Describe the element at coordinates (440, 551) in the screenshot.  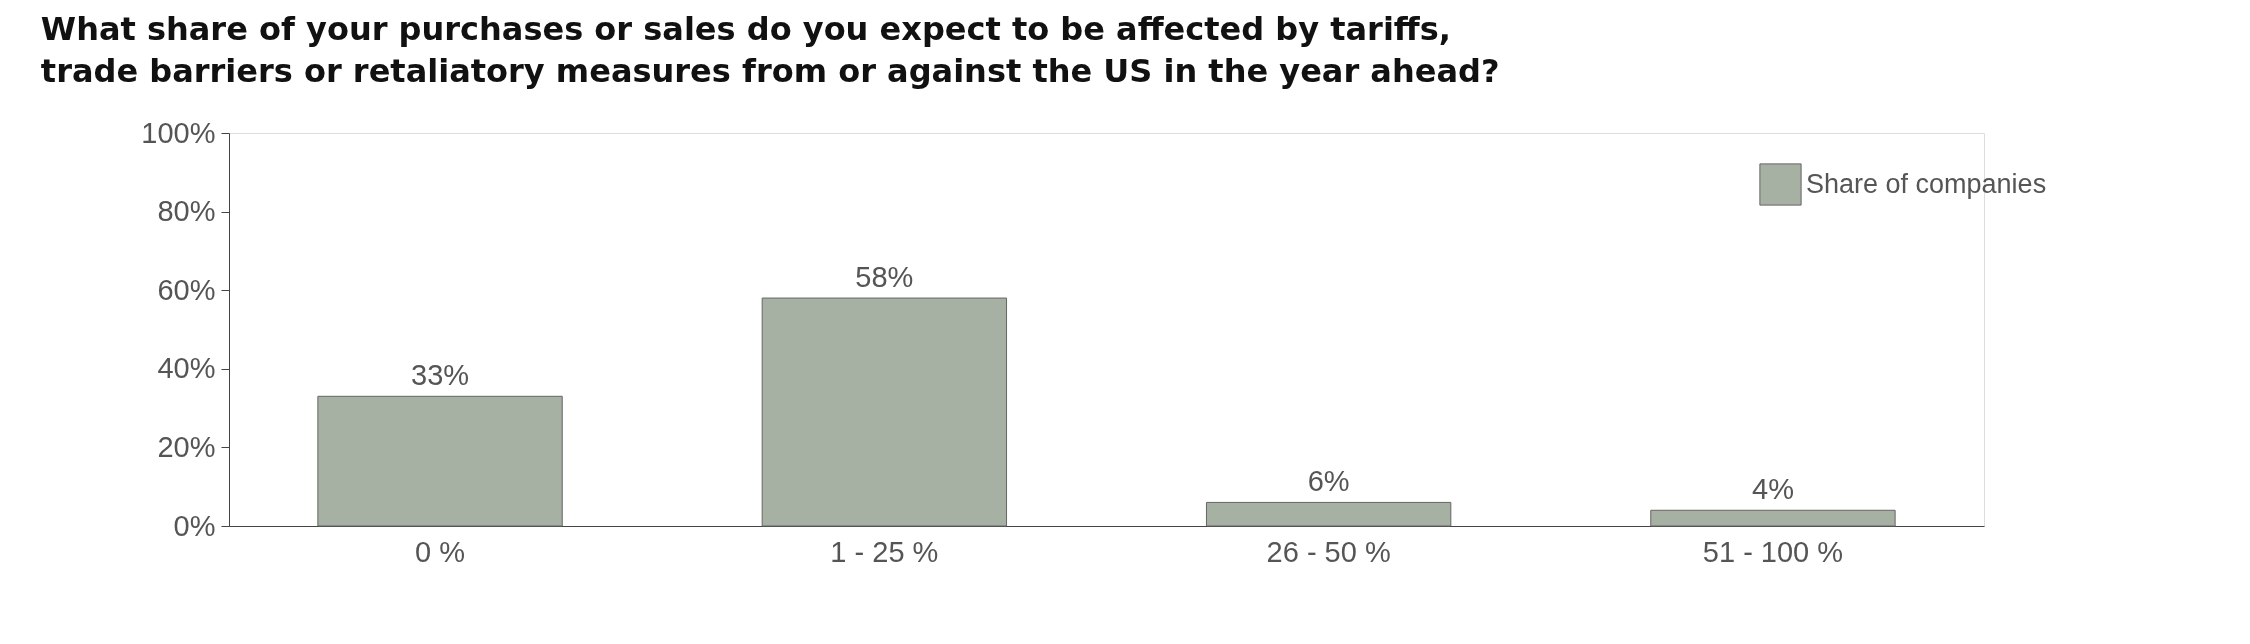
I see `x-tick-label: 0 %` at that location.